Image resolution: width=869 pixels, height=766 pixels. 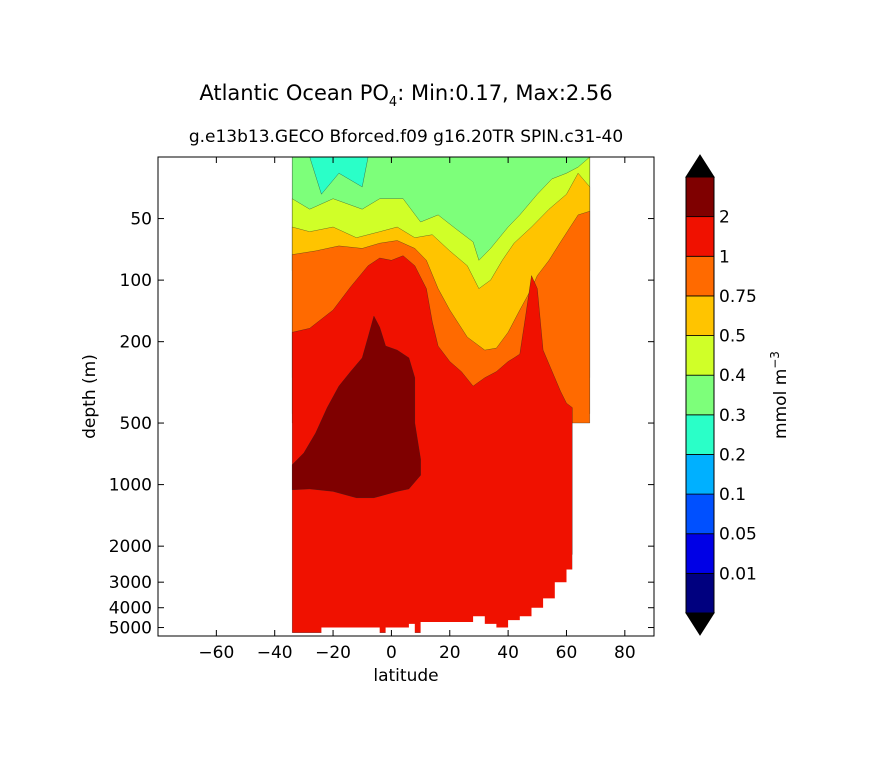 What do you see at coordinates (136, 424) in the screenshot?
I see `y-tick-label: 500` at bounding box center [136, 424].